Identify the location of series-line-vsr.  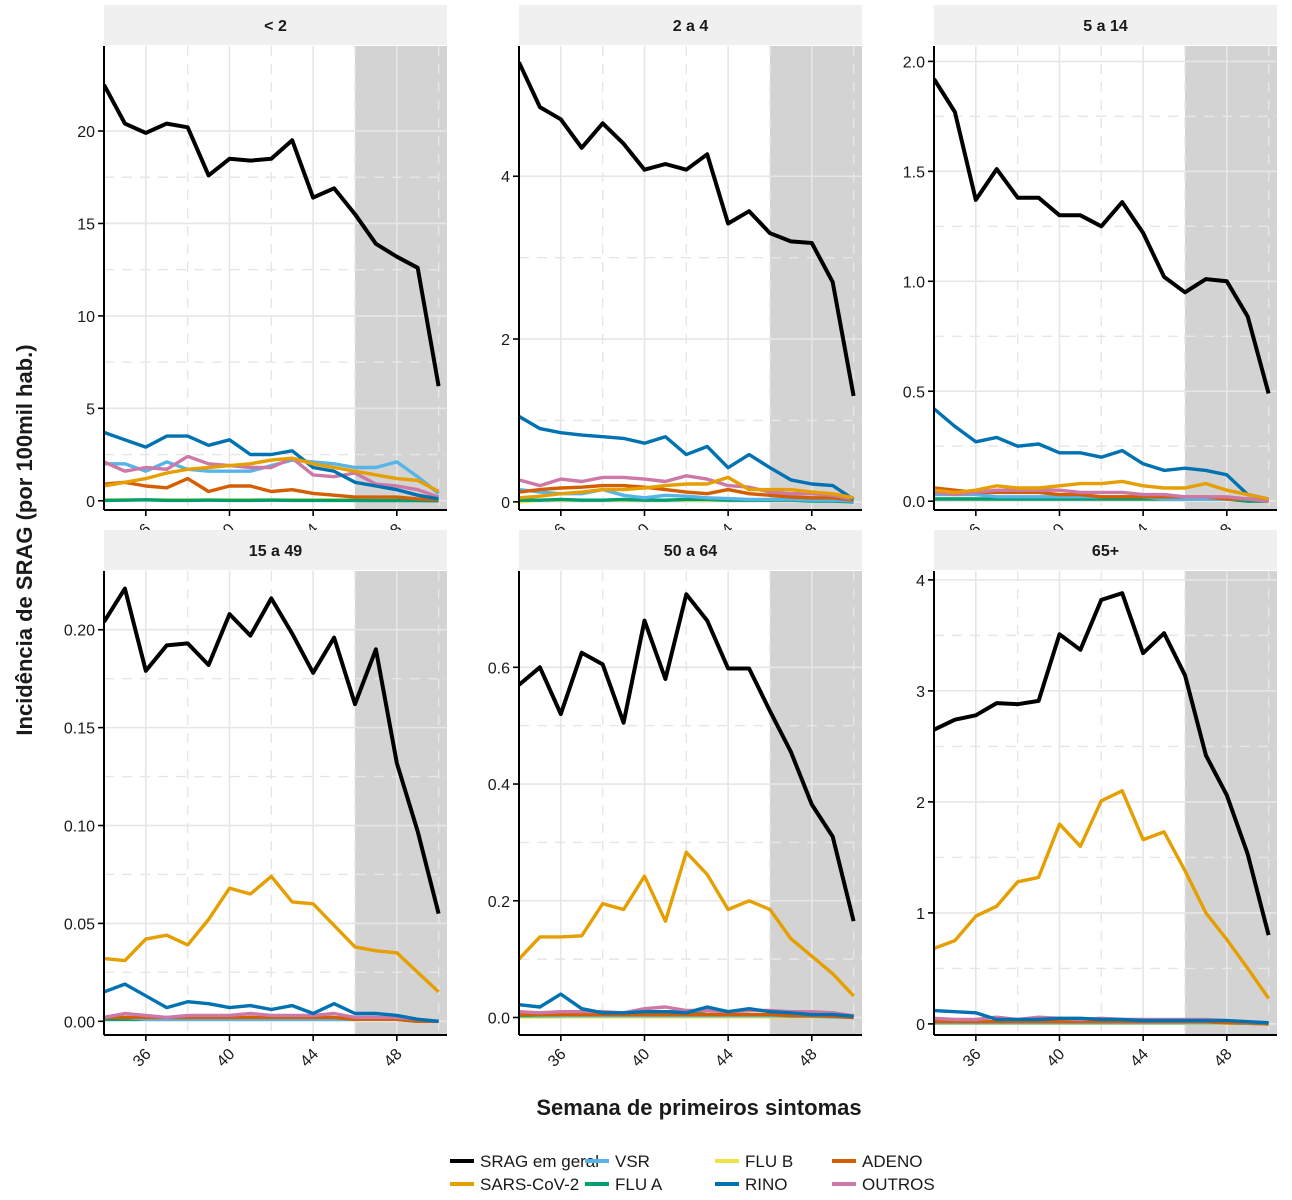
(272, 476).